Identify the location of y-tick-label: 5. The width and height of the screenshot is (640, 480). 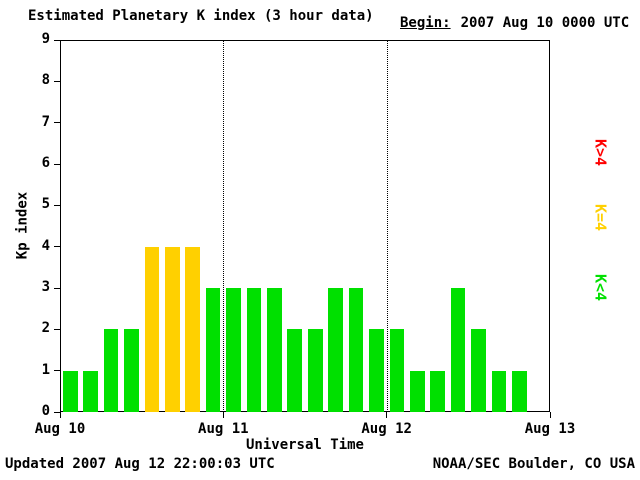
(45, 204).